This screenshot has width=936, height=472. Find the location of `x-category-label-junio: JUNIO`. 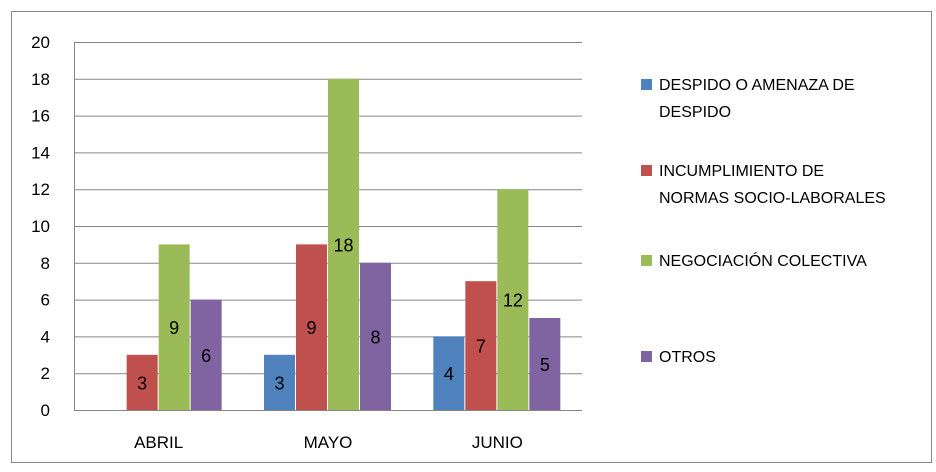

x-category-label-junio: JUNIO is located at coordinates (497, 442).